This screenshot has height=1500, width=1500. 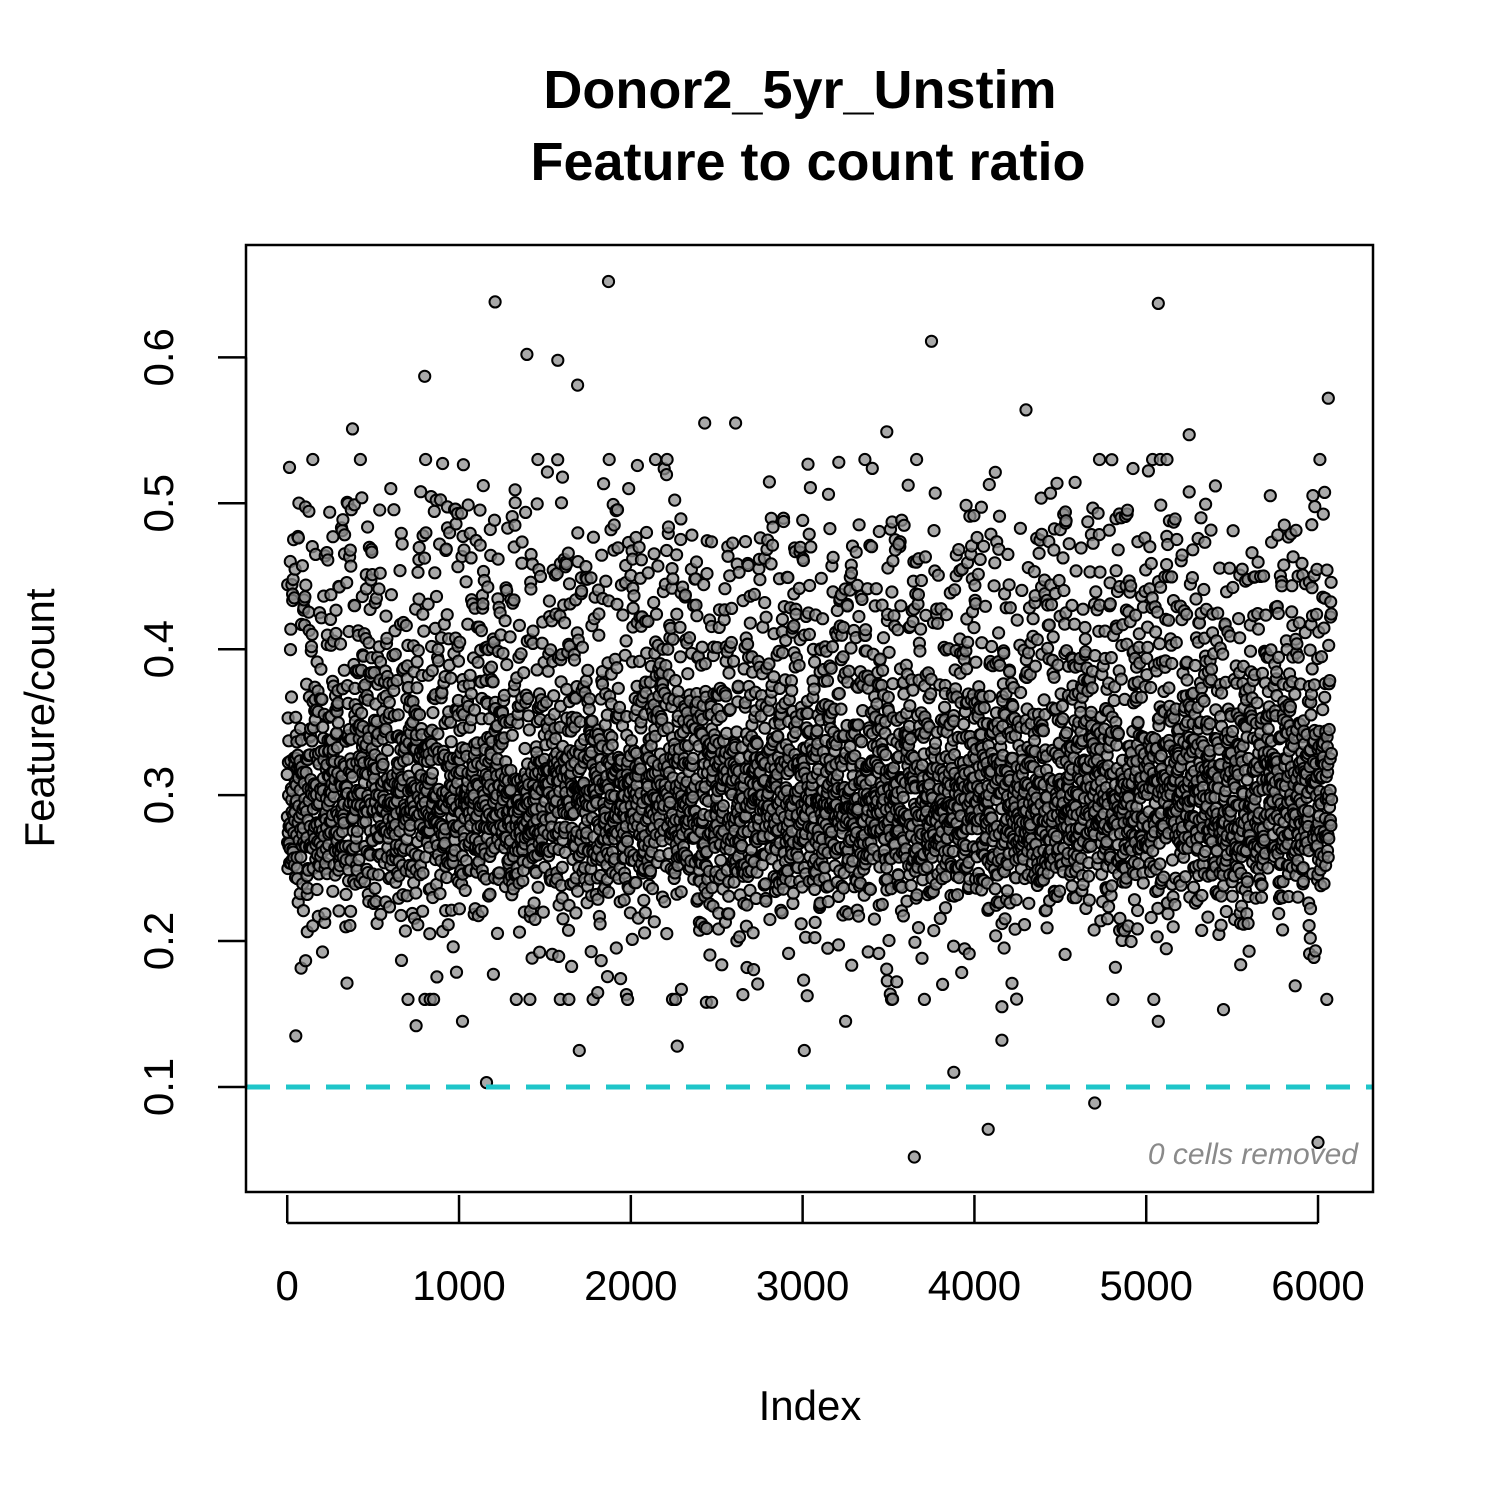 I want to click on chart-subtitle: Feature to count ratio, so click(x=807, y=162).